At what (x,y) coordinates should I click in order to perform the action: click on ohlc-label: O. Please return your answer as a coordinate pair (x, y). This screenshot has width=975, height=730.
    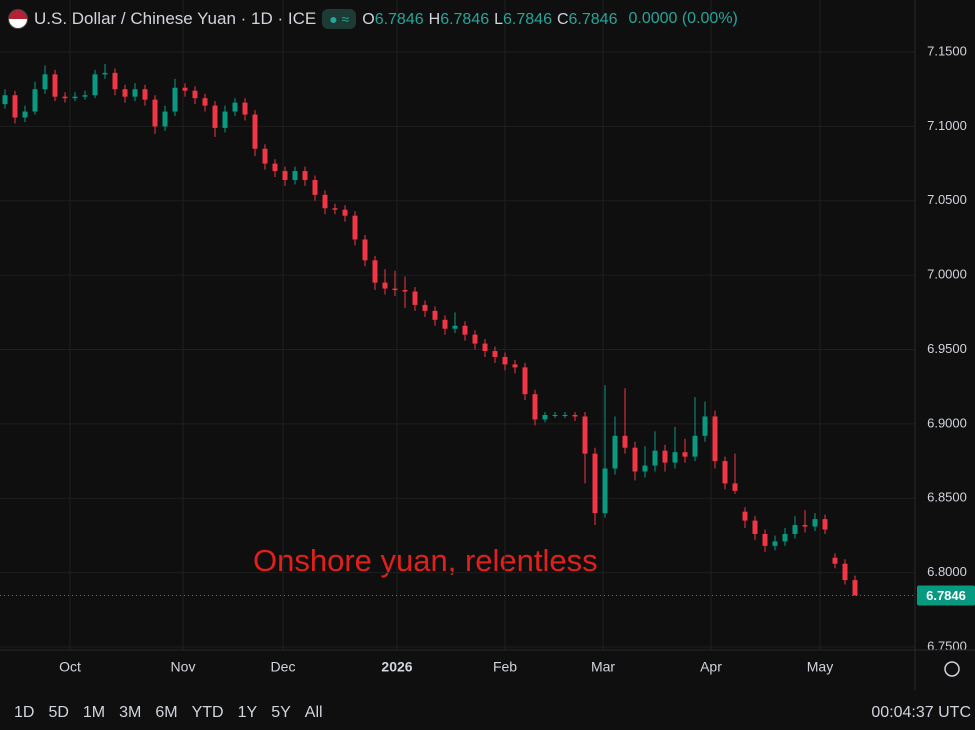
    Looking at the image, I should click on (368, 19).